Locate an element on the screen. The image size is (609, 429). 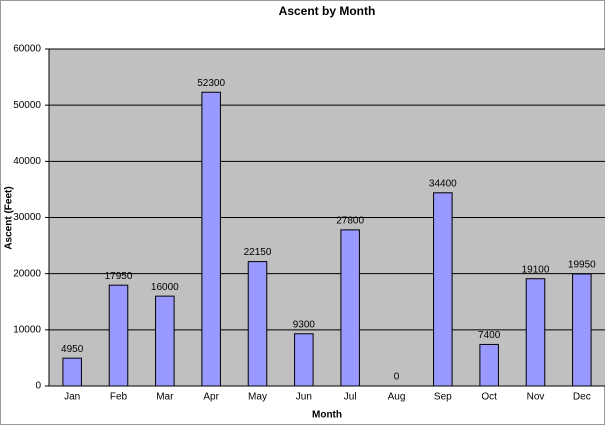
y-tick-label: 40000 is located at coordinates (27, 161).